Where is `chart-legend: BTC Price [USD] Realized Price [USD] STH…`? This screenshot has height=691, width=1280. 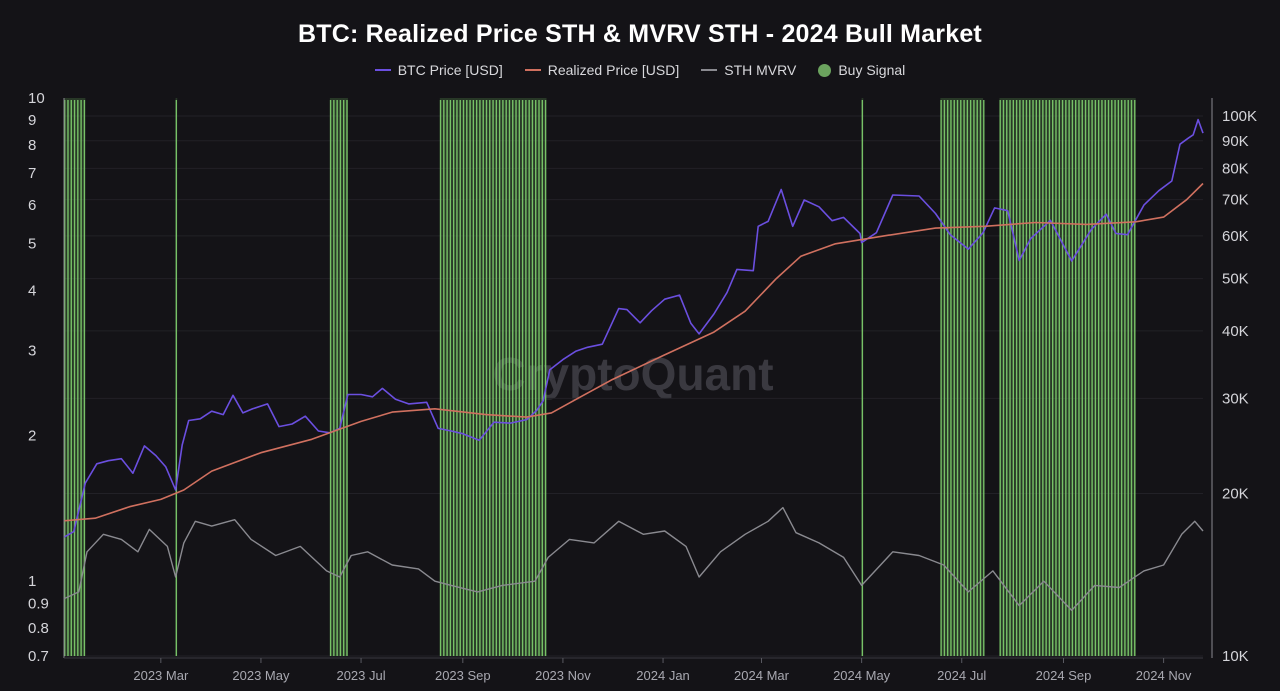 chart-legend: BTC Price [USD] Realized Price [USD] STH… is located at coordinates (640, 70).